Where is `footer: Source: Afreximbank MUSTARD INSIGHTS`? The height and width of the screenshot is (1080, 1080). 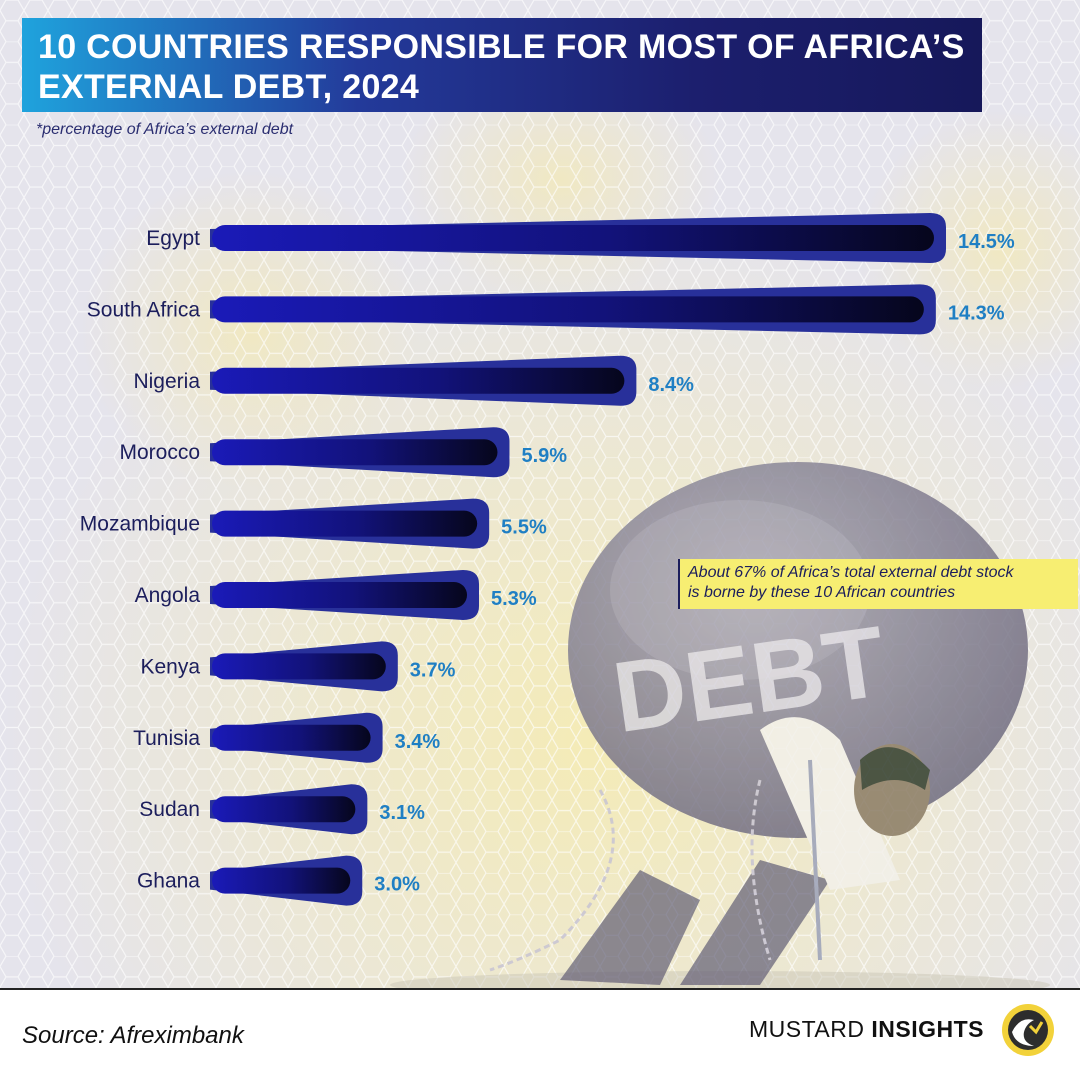
footer: Source: Afreximbank MUSTARD INSIGHTS is located at coordinates (540, 1035).